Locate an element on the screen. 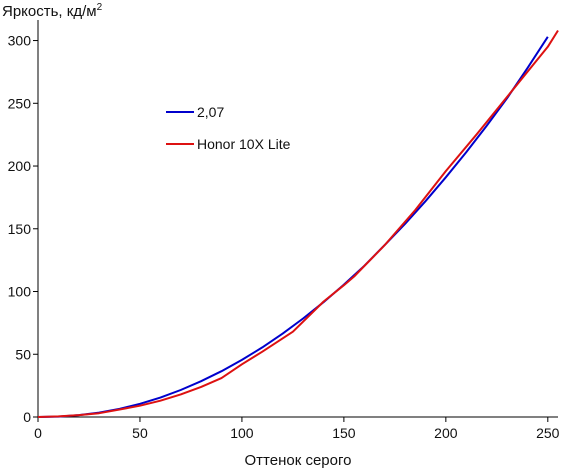 This screenshot has height=470, width=562. y-tick-label: 50 is located at coordinates (23, 354).